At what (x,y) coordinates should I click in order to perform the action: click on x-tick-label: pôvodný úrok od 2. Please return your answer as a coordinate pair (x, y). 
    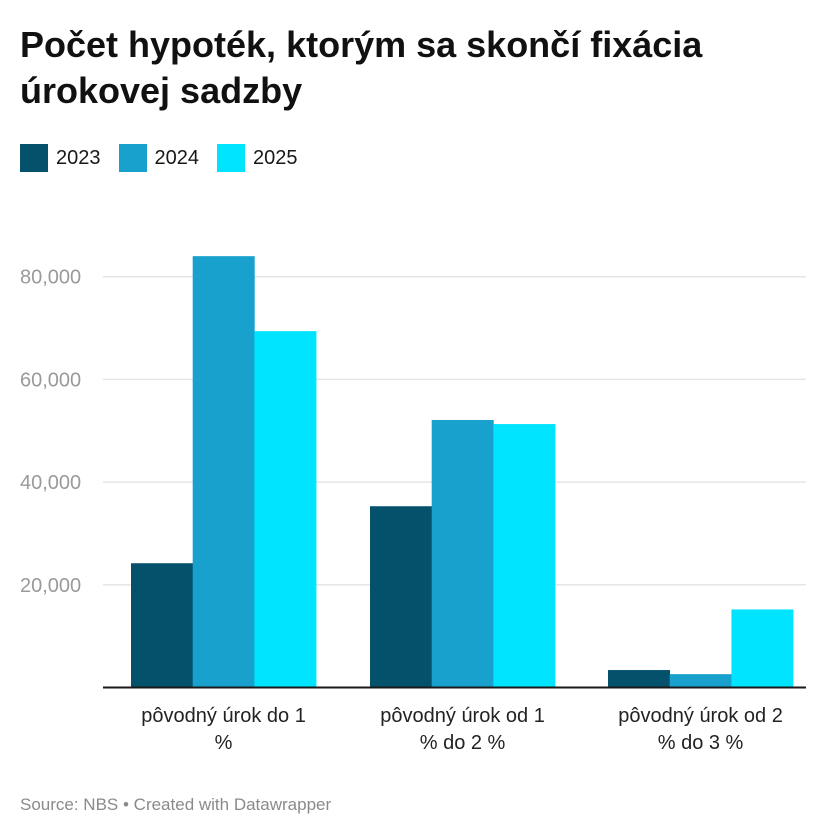
    Looking at the image, I should click on (700, 716).